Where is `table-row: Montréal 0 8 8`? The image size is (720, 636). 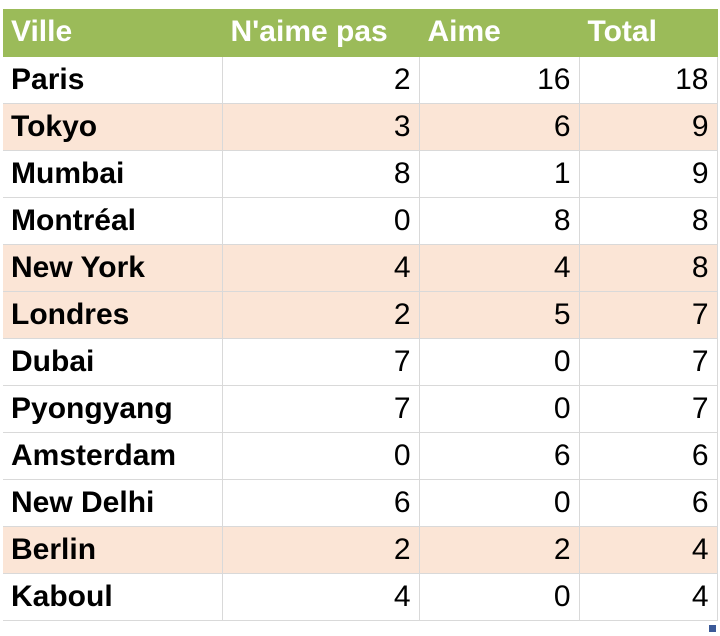 table-row: Montréal 0 8 8 is located at coordinates (360, 221).